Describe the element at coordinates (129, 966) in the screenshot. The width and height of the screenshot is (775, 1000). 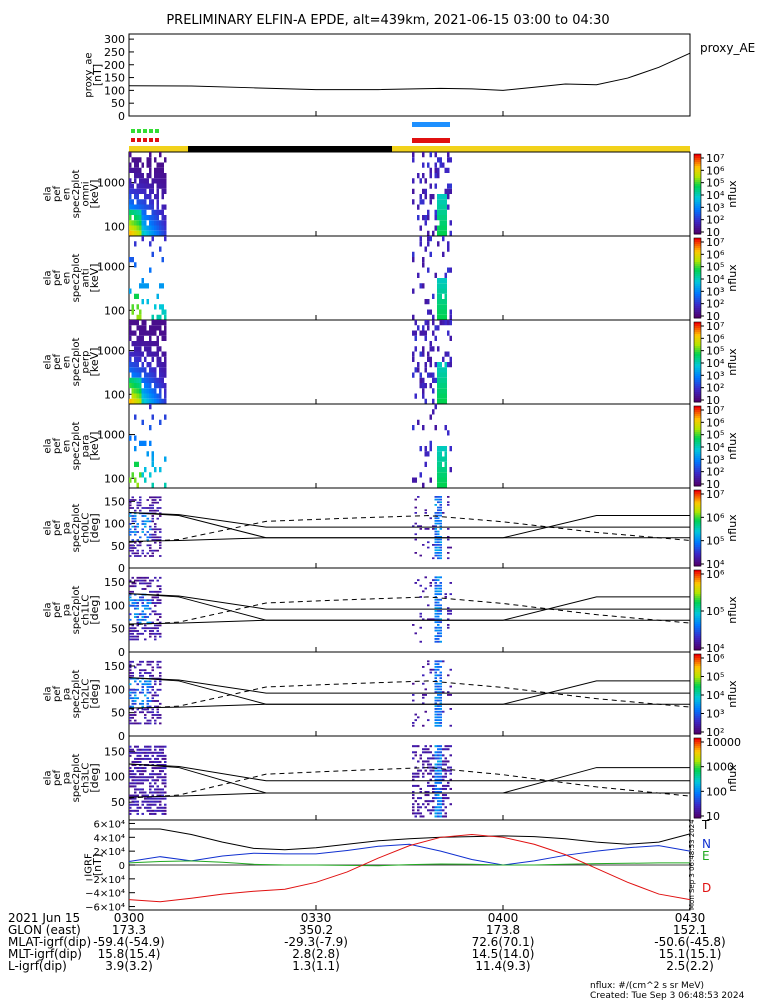
I see `table-cell: 3.9(3.2)` at that location.